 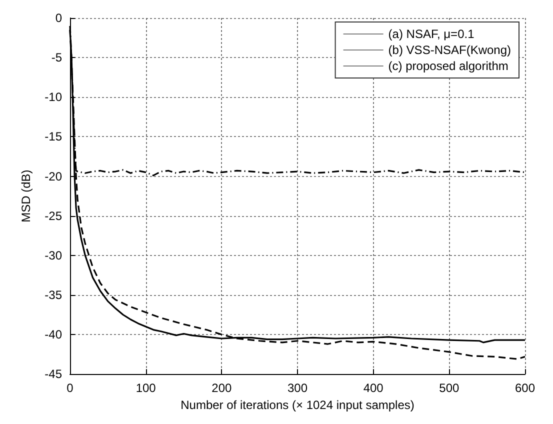 What do you see at coordinates (297, 405) in the screenshot?
I see `x-axis-title: Number of iterations (× 1024 input samples)` at bounding box center [297, 405].